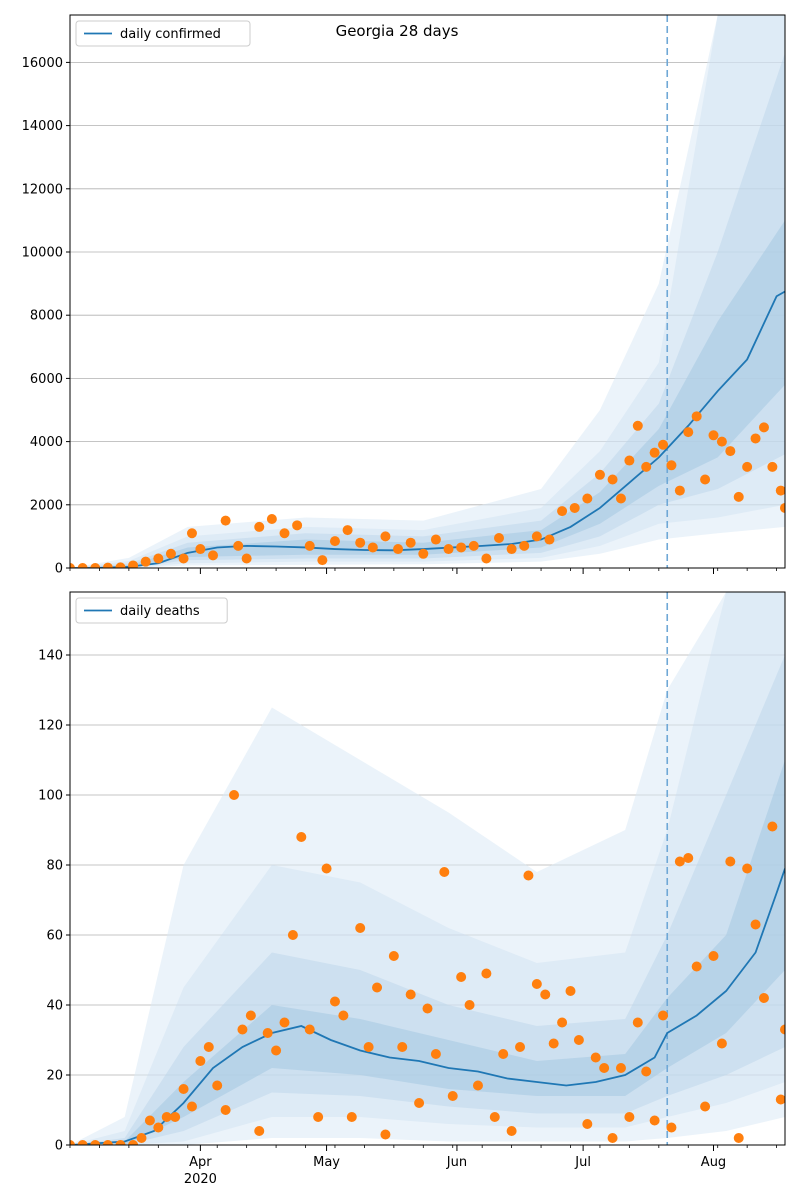 The image size is (800, 1200). What do you see at coordinates (582, 1162) in the screenshot?
I see `x-tick-label: Jul` at bounding box center [582, 1162].